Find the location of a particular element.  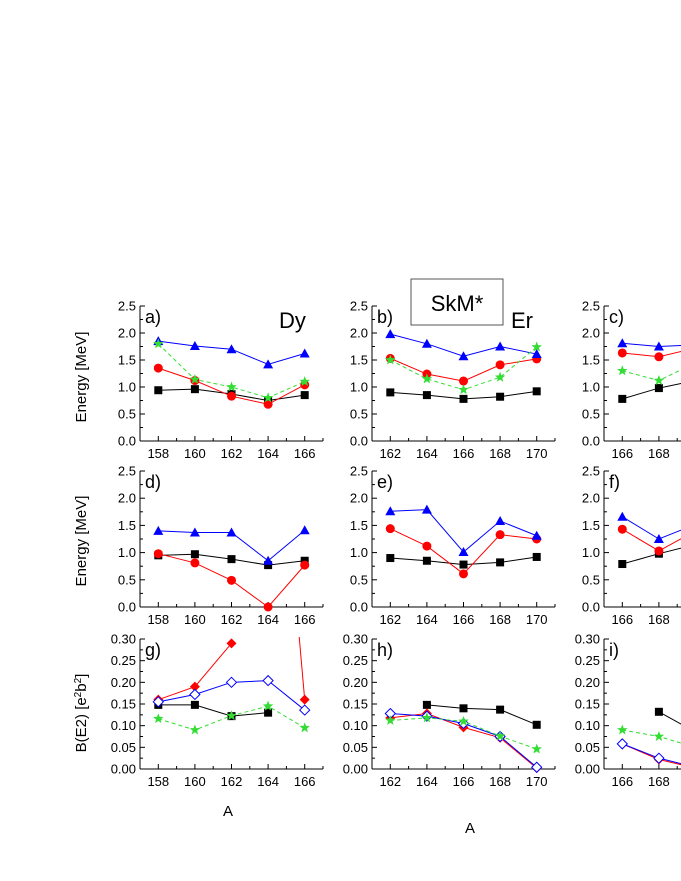

ytick-label-i: 0.10 is located at coordinates (587, 725).